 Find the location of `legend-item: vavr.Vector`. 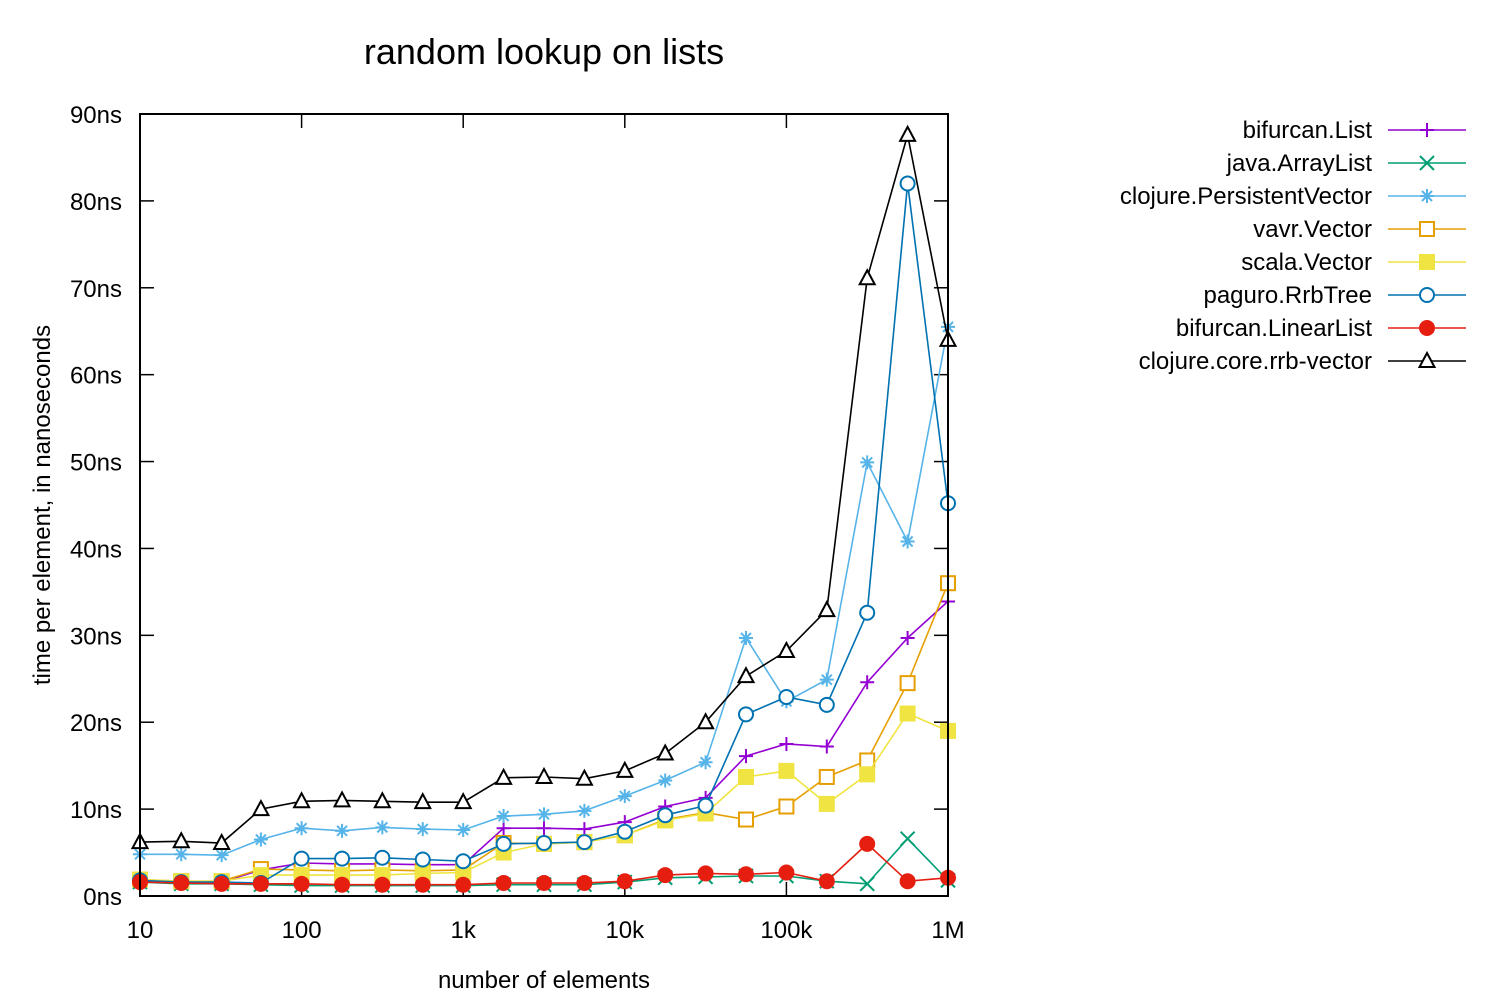

legend-item: vavr.Vector is located at coordinates (1359, 229).